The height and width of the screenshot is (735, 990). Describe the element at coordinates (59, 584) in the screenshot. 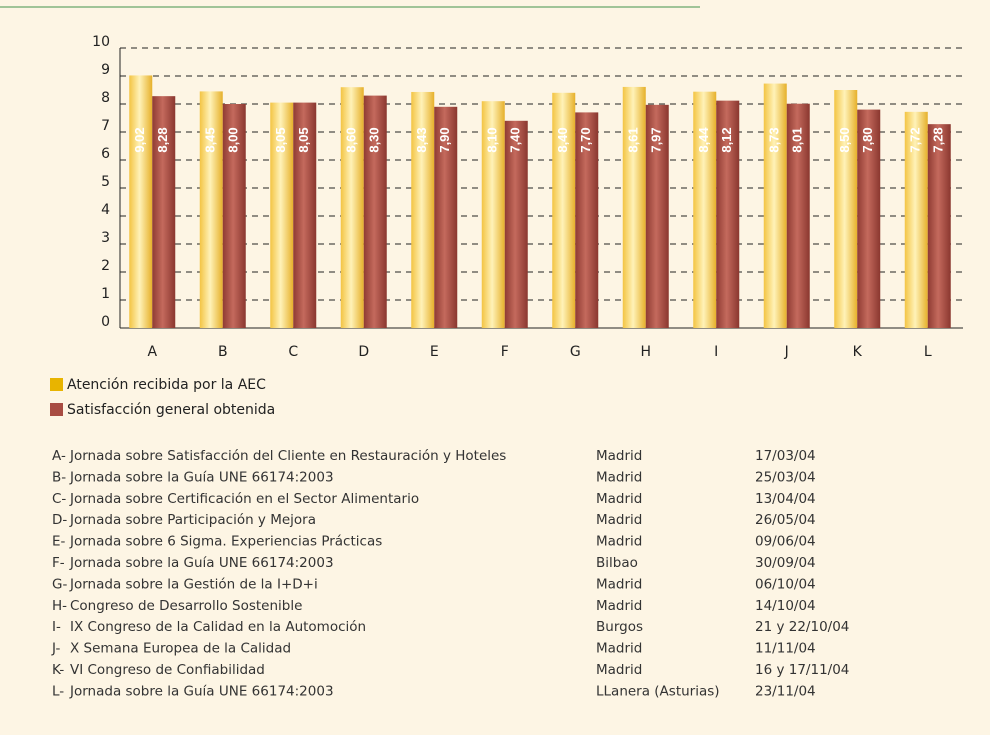

I see `table-cell: G-` at that location.